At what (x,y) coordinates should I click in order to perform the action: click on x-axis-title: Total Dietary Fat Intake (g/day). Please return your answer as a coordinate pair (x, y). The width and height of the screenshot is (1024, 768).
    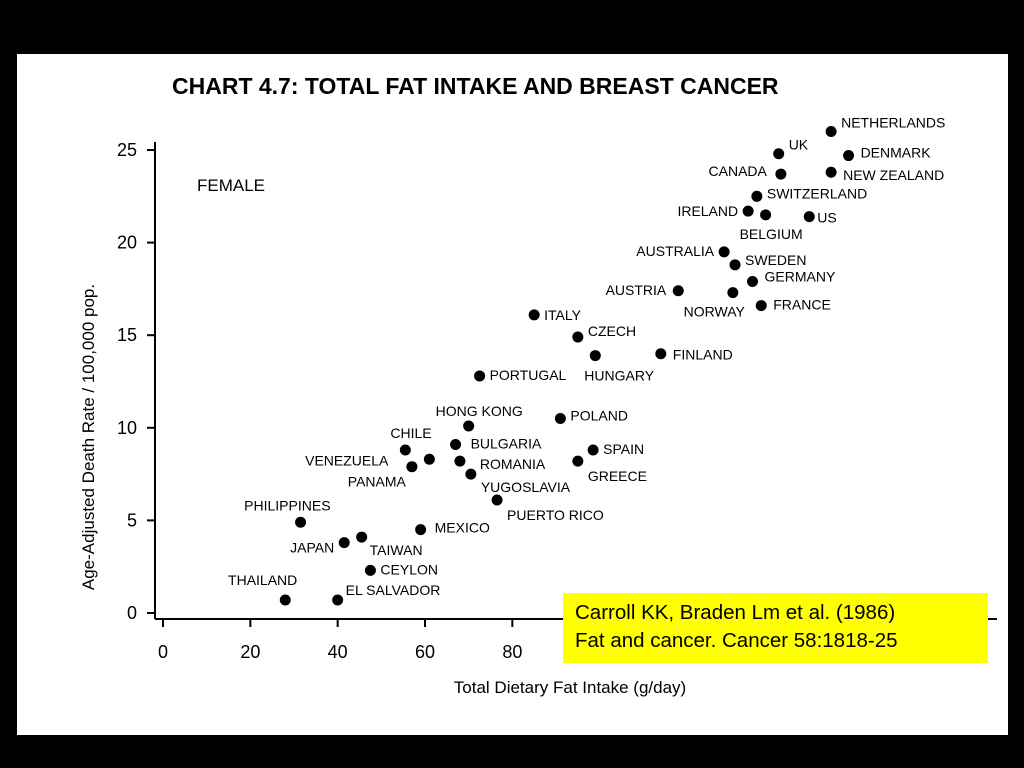
    Looking at the image, I should click on (570, 687).